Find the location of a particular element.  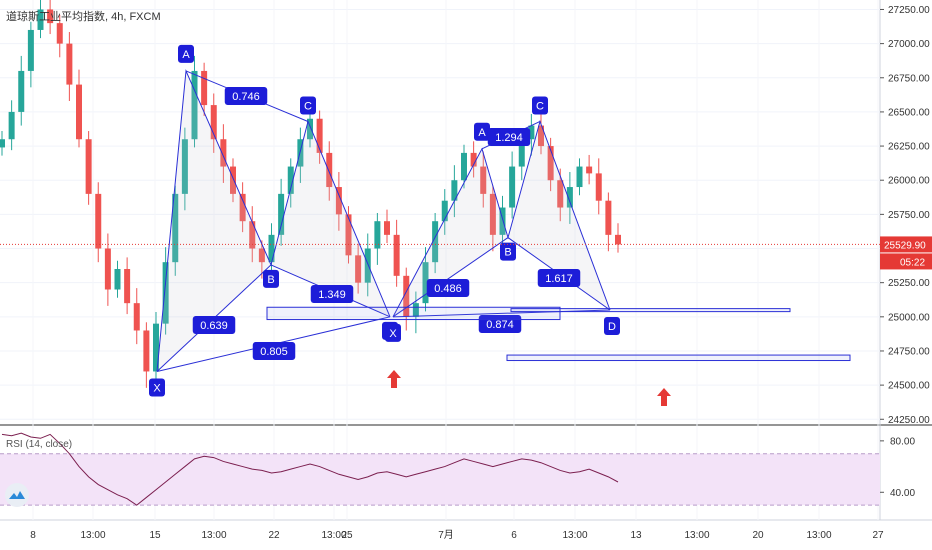

ratio-label: 1.617 is located at coordinates (559, 279).